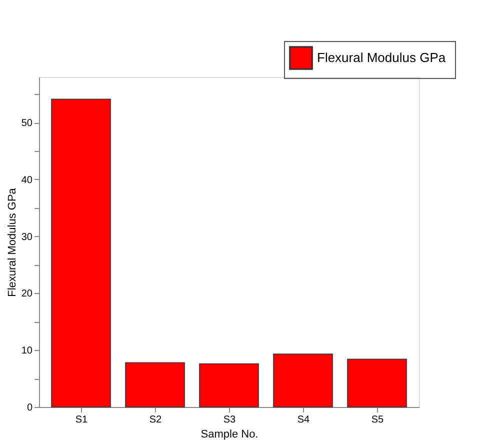 The width and height of the screenshot is (482, 446). I want to click on y-tick-label: 20, so click(27, 294).